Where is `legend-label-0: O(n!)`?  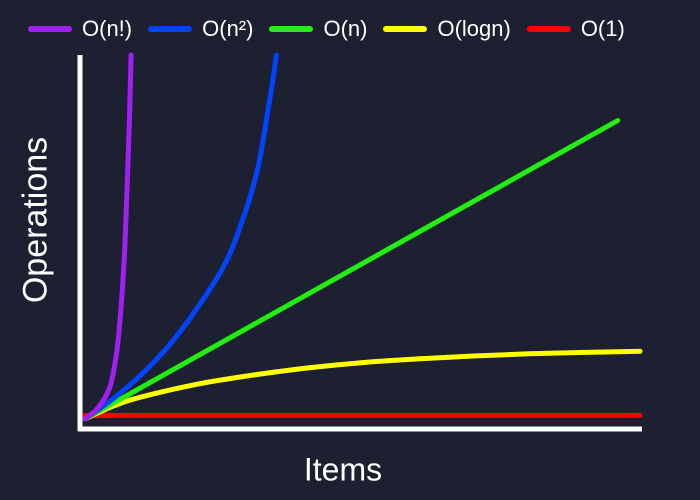 legend-label-0: O(n!) is located at coordinates (107, 28).